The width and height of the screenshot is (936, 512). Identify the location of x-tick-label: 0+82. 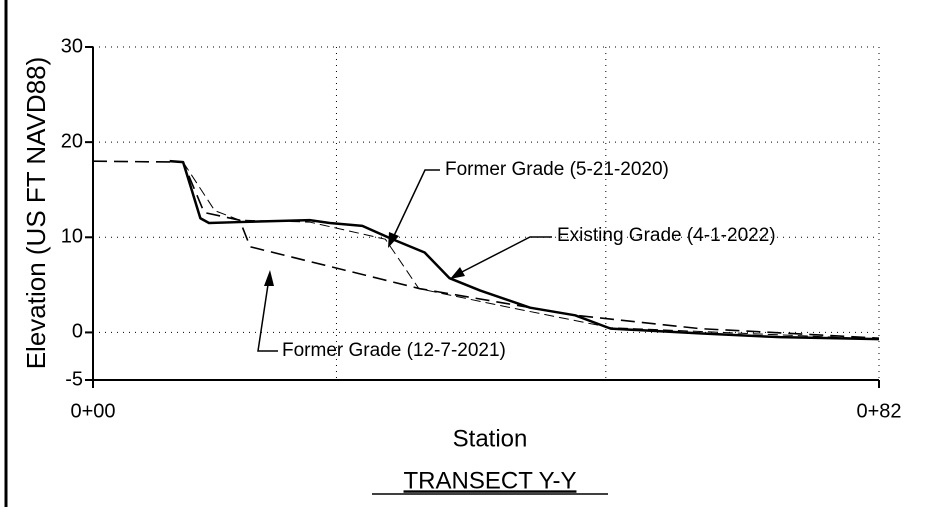
(878, 411).